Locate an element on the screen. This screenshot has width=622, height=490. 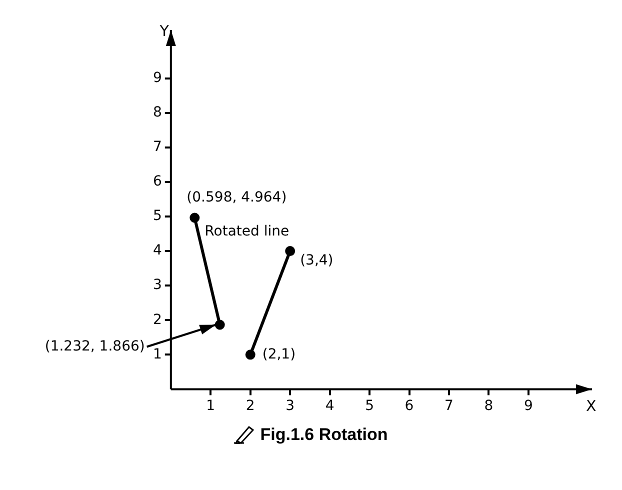
x-tick-label: 3 is located at coordinates (290, 406).